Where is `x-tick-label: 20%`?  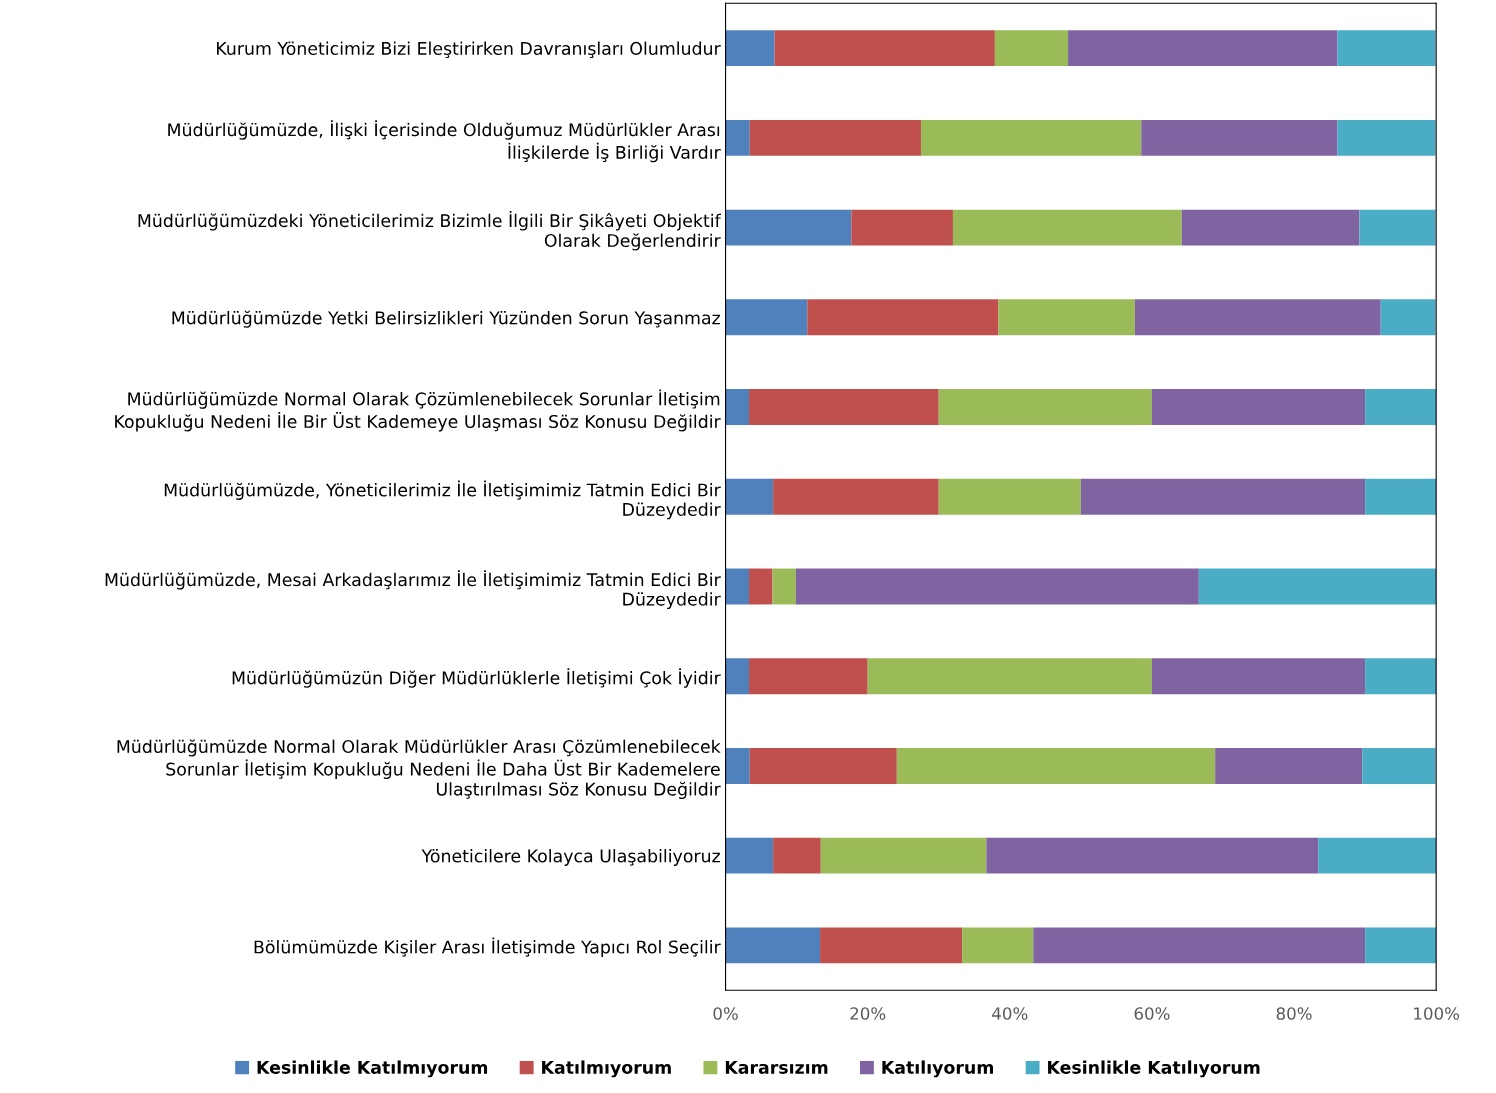 x-tick-label: 20% is located at coordinates (868, 1013).